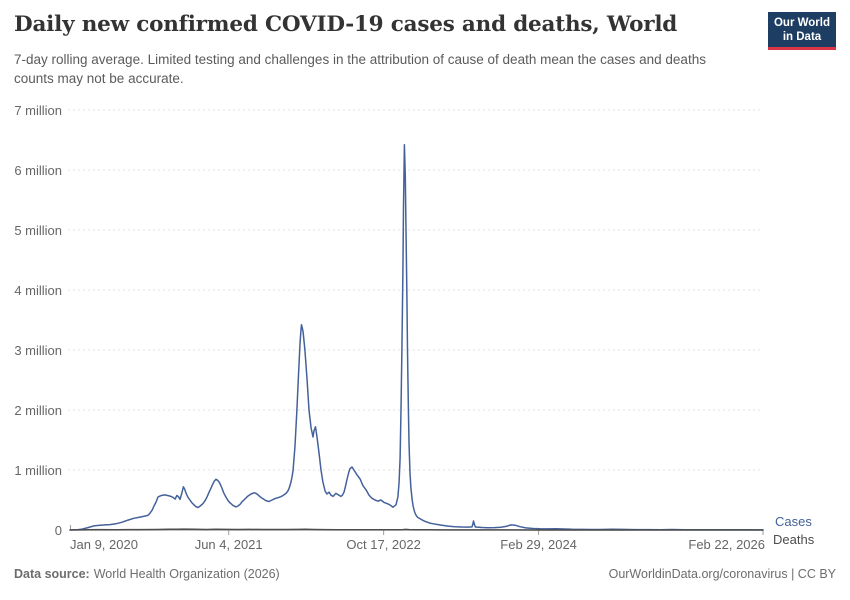  I want to click on x-axis-tick-label: Feb 22, 2026, so click(726, 544).